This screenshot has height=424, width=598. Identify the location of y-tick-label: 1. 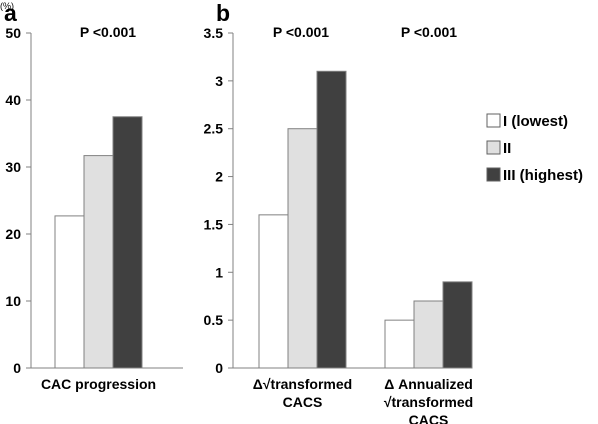
(219, 272).